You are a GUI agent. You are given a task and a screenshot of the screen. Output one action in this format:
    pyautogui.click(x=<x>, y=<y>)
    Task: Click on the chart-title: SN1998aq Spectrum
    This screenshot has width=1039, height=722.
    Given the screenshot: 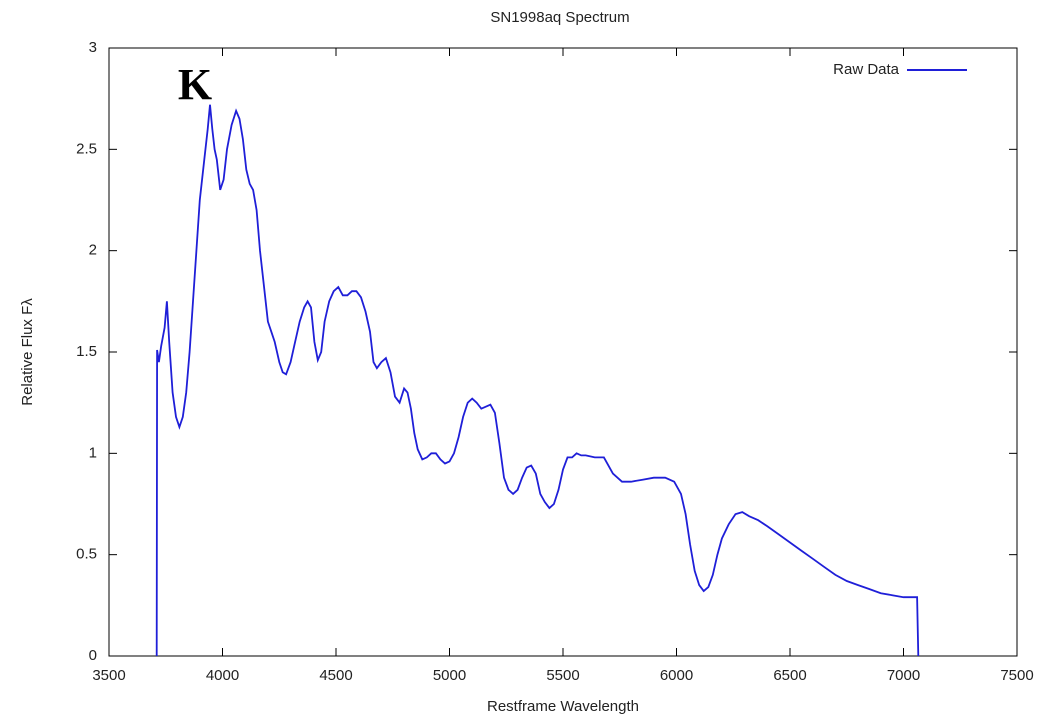 What is the action you would take?
    pyautogui.click(x=559, y=17)
    